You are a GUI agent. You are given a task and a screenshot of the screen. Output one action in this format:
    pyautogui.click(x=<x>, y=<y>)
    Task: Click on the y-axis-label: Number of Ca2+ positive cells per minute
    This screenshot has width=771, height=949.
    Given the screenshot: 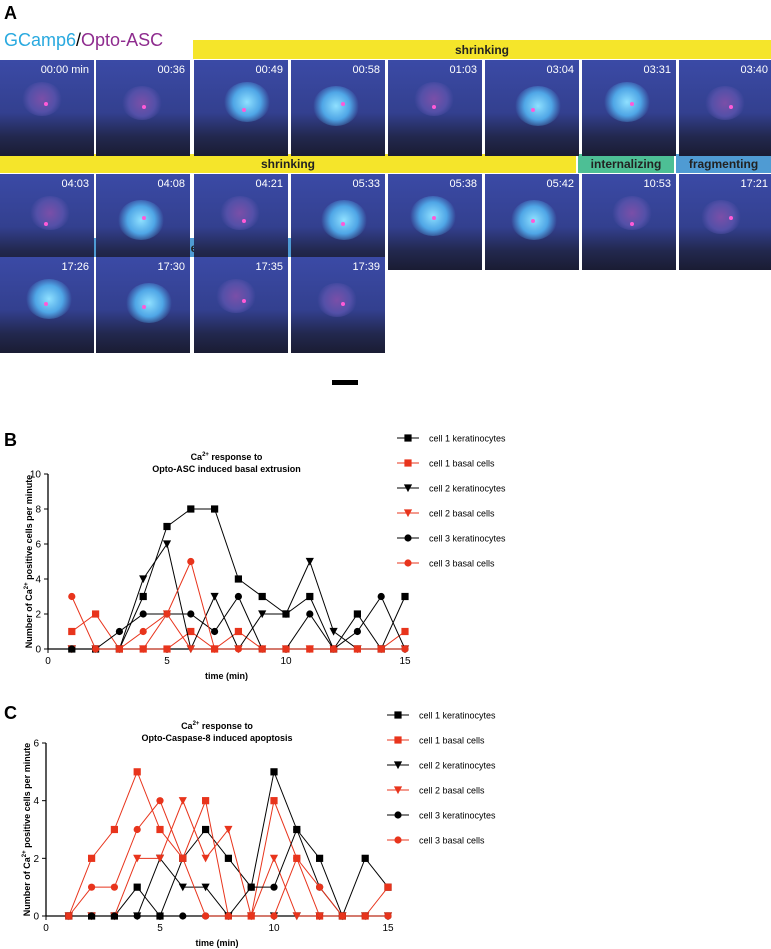 What is the action you would take?
    pyautogui.click(x=27, y=829)
    